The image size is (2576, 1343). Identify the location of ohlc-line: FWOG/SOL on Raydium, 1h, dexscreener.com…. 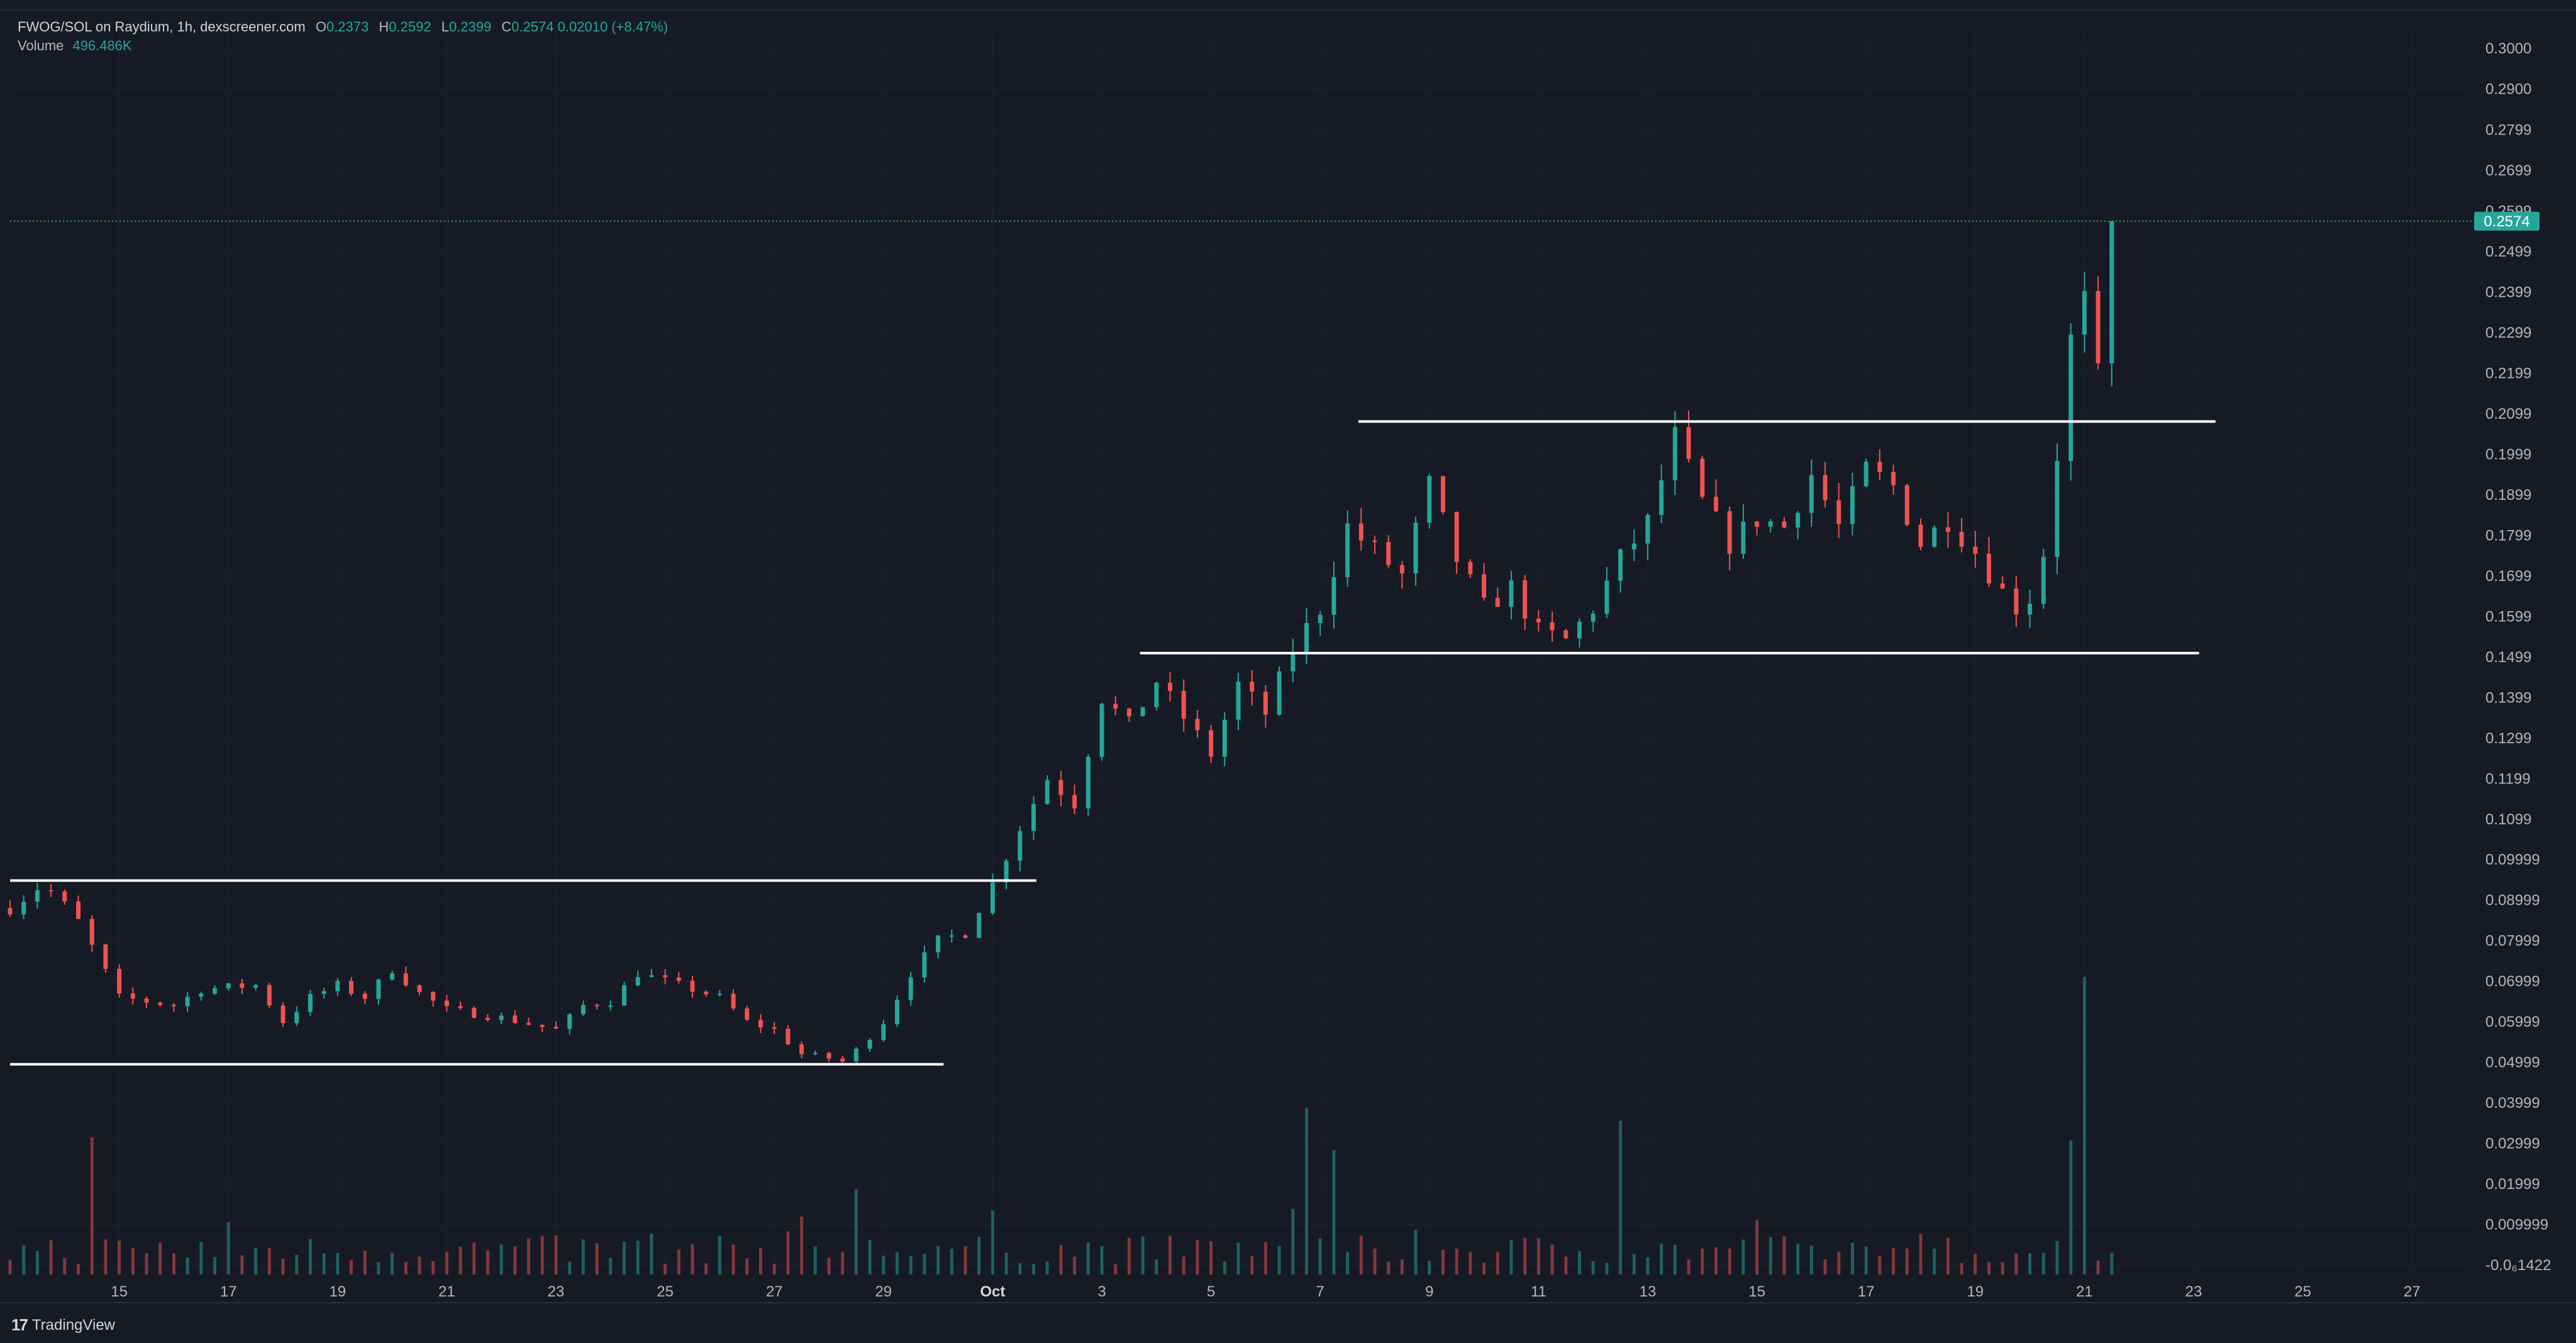
(343, 27).